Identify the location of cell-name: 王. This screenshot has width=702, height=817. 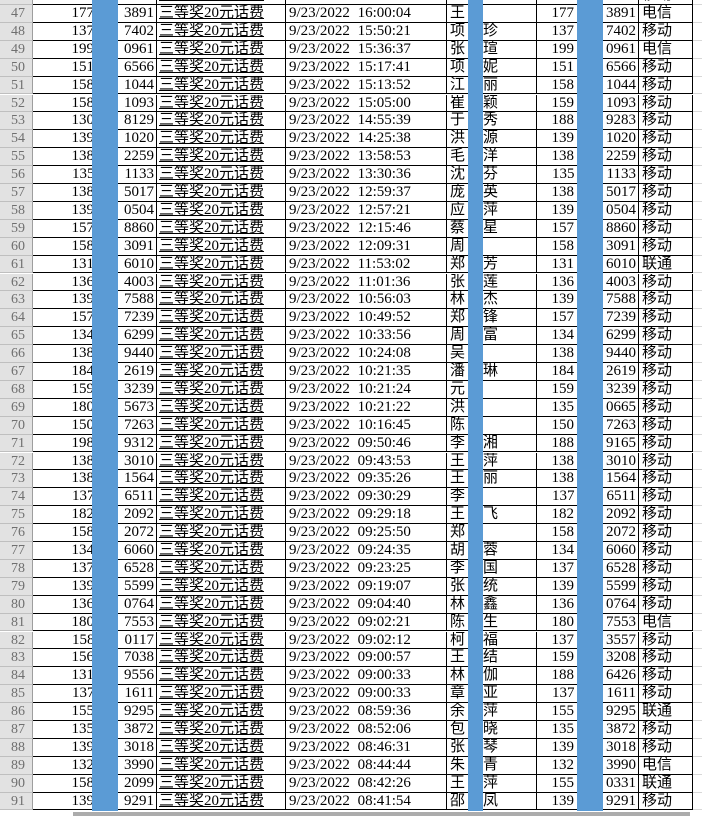
(492, 14).